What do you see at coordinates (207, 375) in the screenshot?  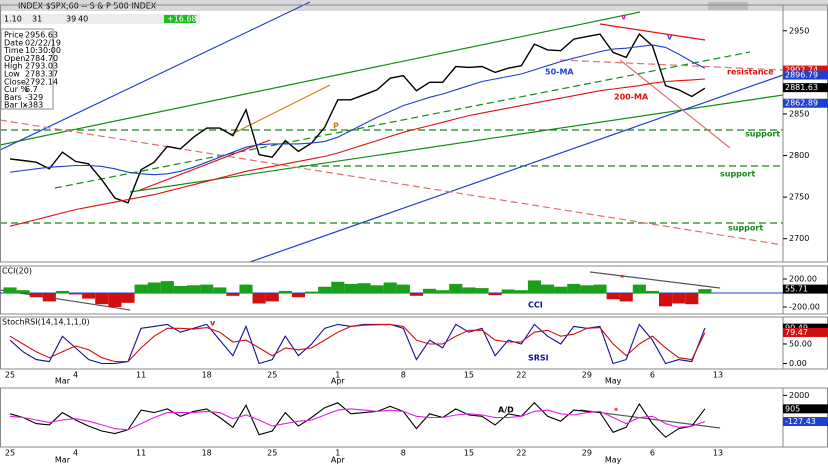 I see `x-tick-label: 18` at bounding box center [207, 375].